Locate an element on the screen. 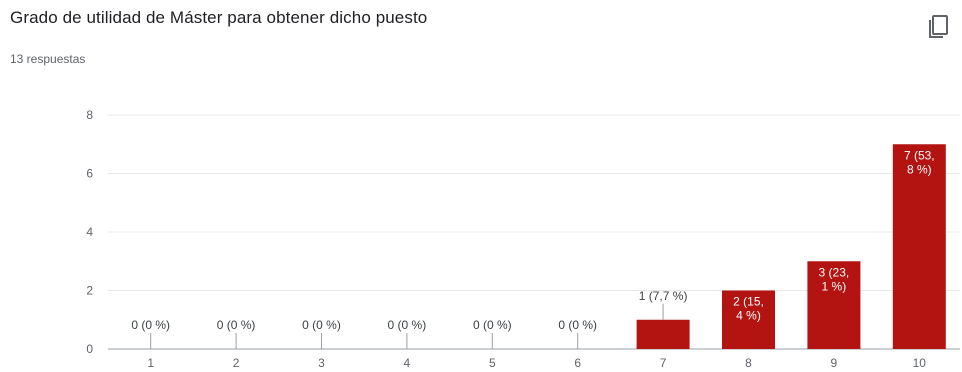 The image size is (962, 372). x-tick-label: 7 is located at coordinates (663, 363).